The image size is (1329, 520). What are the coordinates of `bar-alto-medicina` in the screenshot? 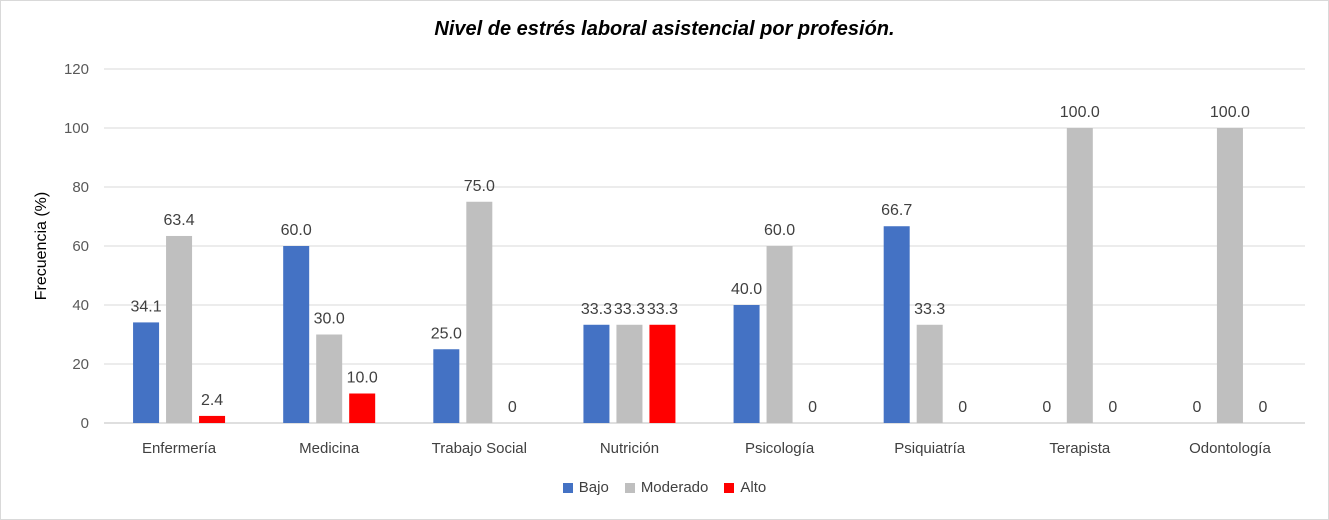 It's located at (362, 408).